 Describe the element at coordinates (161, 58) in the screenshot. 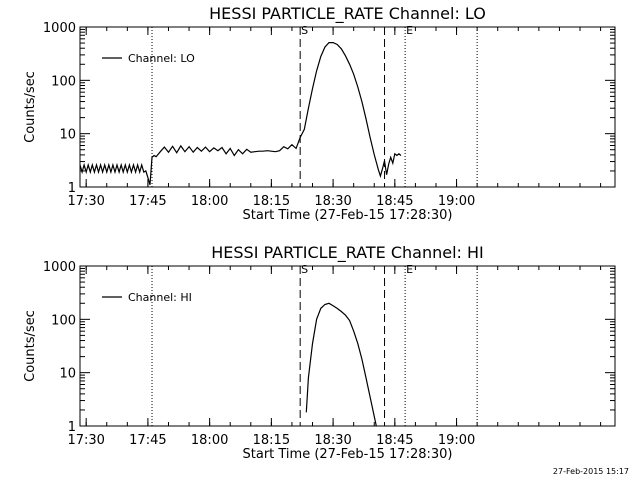

I see `legend-label: Channel: LO` at that location.